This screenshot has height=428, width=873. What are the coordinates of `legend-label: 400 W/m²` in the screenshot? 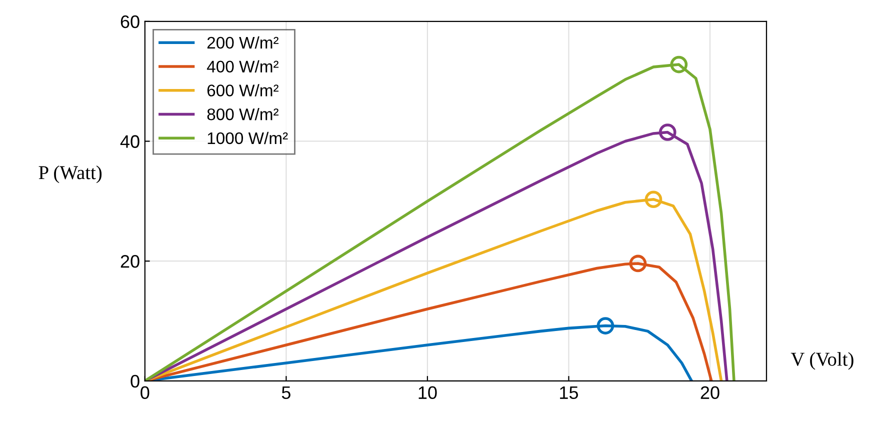 It's located at (242, 66).